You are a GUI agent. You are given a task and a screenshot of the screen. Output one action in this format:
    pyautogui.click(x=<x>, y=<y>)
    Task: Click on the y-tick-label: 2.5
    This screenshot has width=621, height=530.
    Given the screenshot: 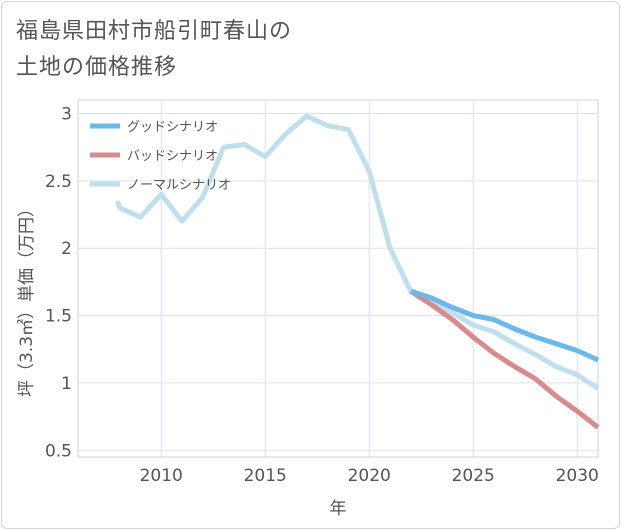 What is the action you would take?
    pyautogui.click(x=58, y=182)
    